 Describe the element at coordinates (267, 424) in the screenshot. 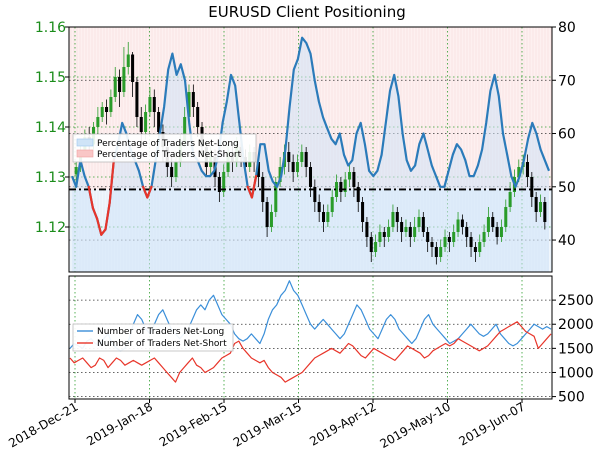

I see `x-tick-label: 2019-Mar-15` at that location.